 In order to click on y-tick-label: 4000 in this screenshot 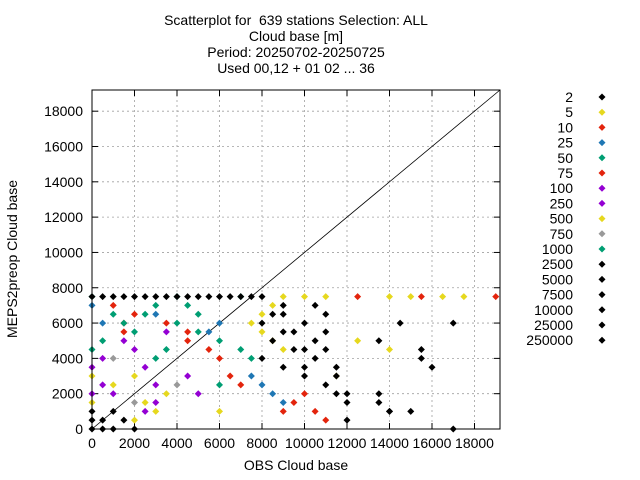, I will do `click(67, 358)`.